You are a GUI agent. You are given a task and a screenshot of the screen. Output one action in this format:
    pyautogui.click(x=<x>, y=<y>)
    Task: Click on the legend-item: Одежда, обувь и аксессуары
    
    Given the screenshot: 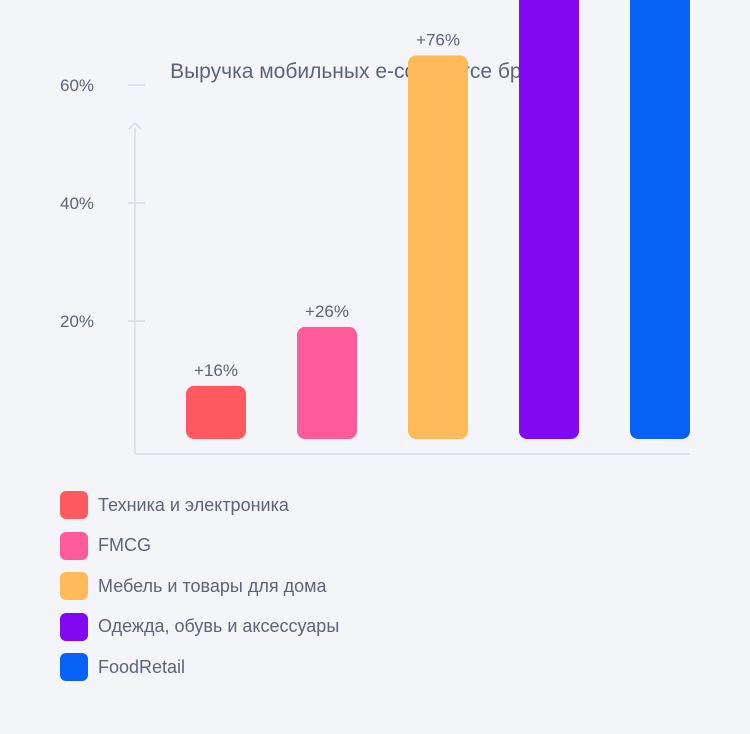 What is the action you would take?
    pyautogui.click(x=199, y=627)
    